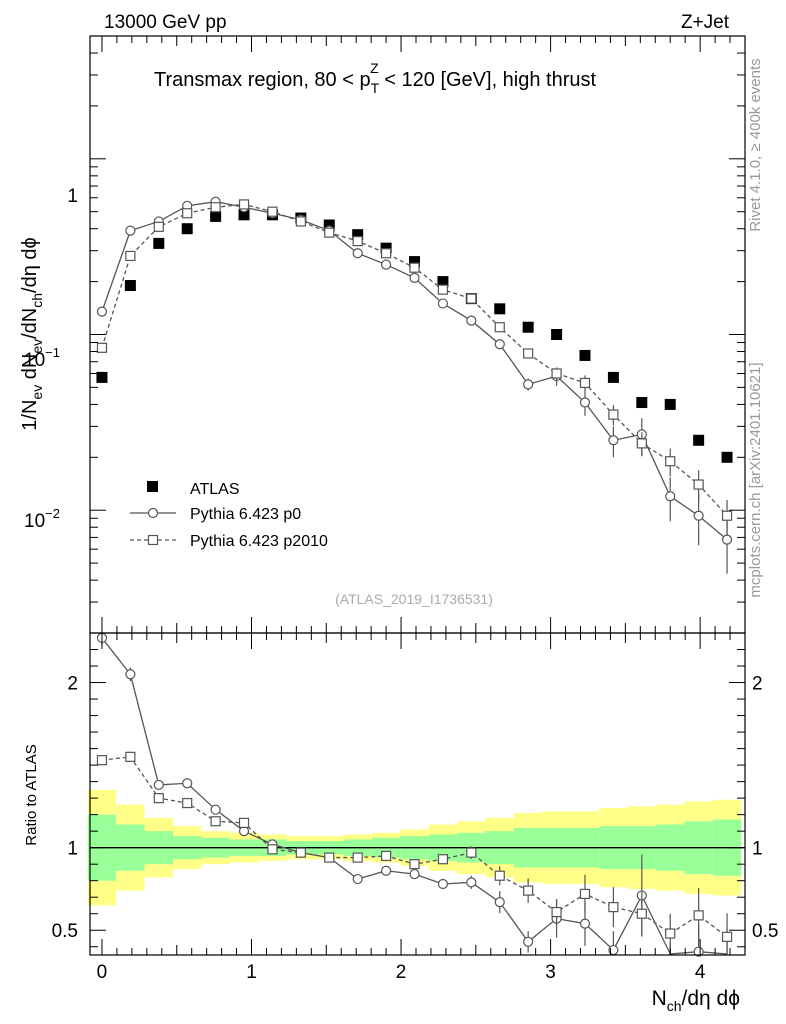 The height and width of the screenshot is (1024, 786). What do you see at coordinates (757, 849) in the screenshot?
I see `ratio-ytick-label-right: 1` at bounding box center [757, 849].